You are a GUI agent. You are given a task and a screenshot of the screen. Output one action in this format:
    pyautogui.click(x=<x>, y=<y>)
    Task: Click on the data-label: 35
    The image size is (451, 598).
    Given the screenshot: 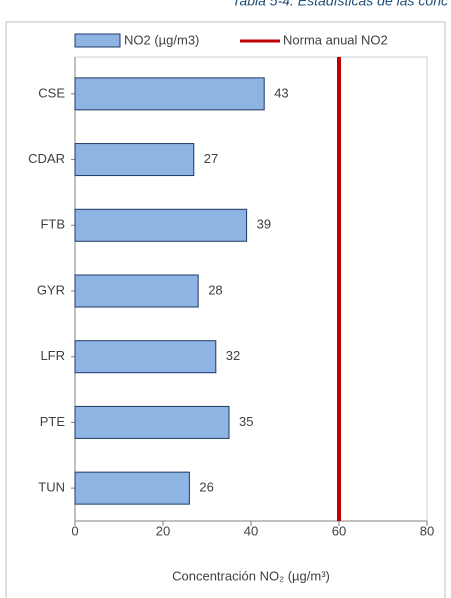 What is the action you would take?
    pyautogui.click(x=246, y=421)
    